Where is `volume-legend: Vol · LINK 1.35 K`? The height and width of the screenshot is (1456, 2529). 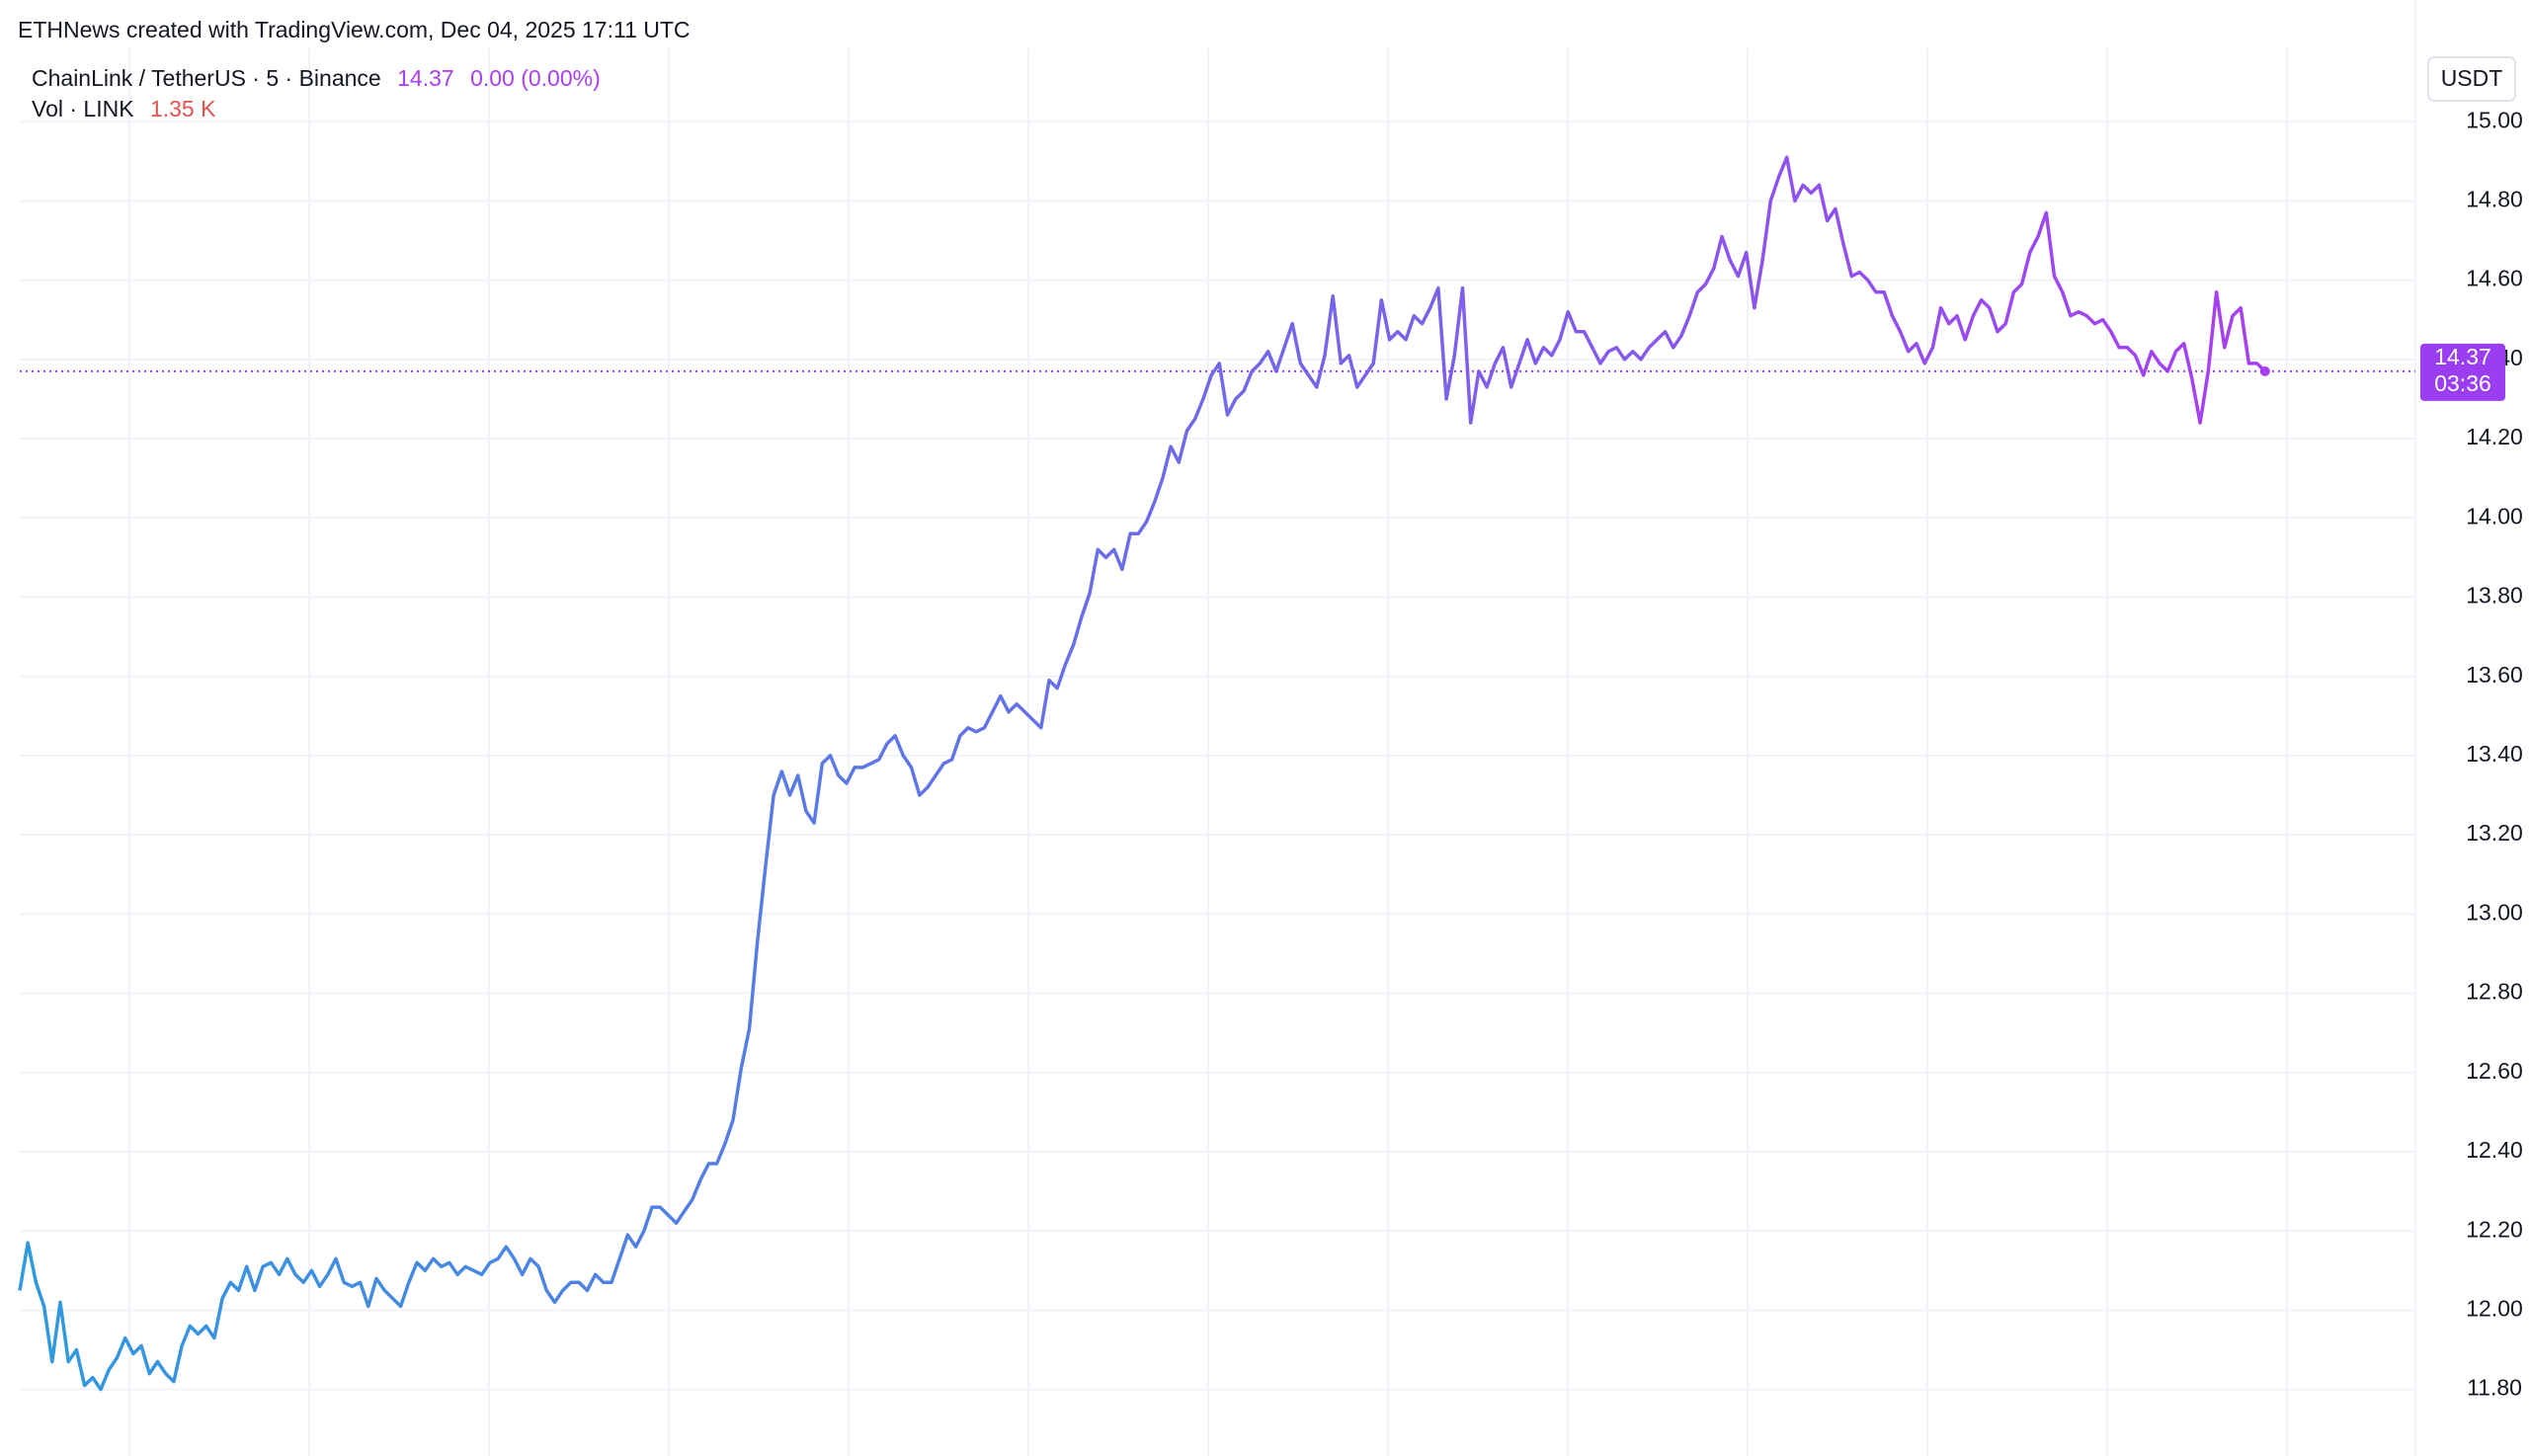 volume-legend: Vol · LINK 1.35 K is located at coordinates (124, 108).